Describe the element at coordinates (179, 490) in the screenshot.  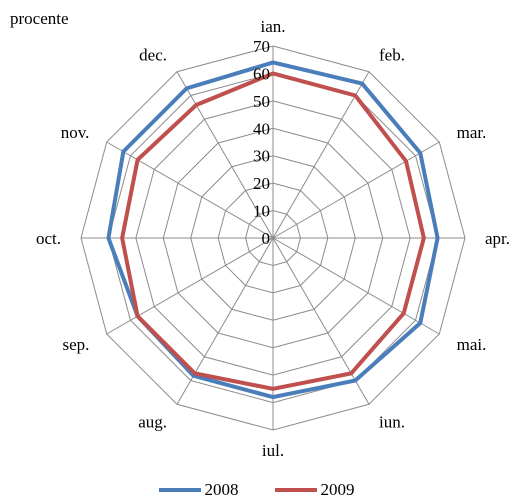
I see `legend-swatch-2008` at that location.